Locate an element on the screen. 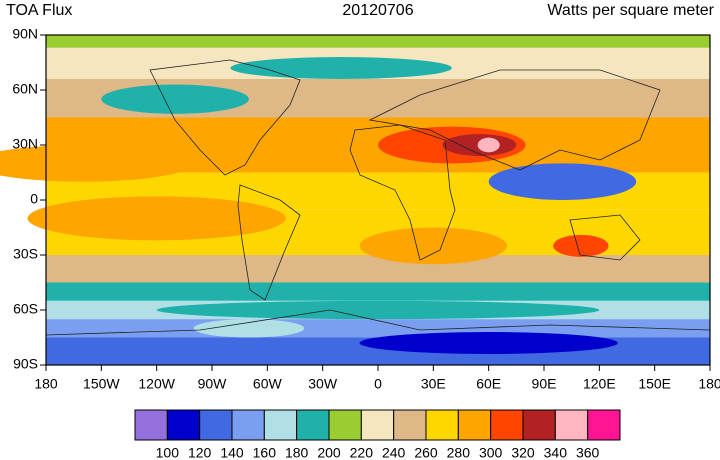 This screenshot has height=460, width=720. colorbar-label: 320 is located at coordinates (523, 452).